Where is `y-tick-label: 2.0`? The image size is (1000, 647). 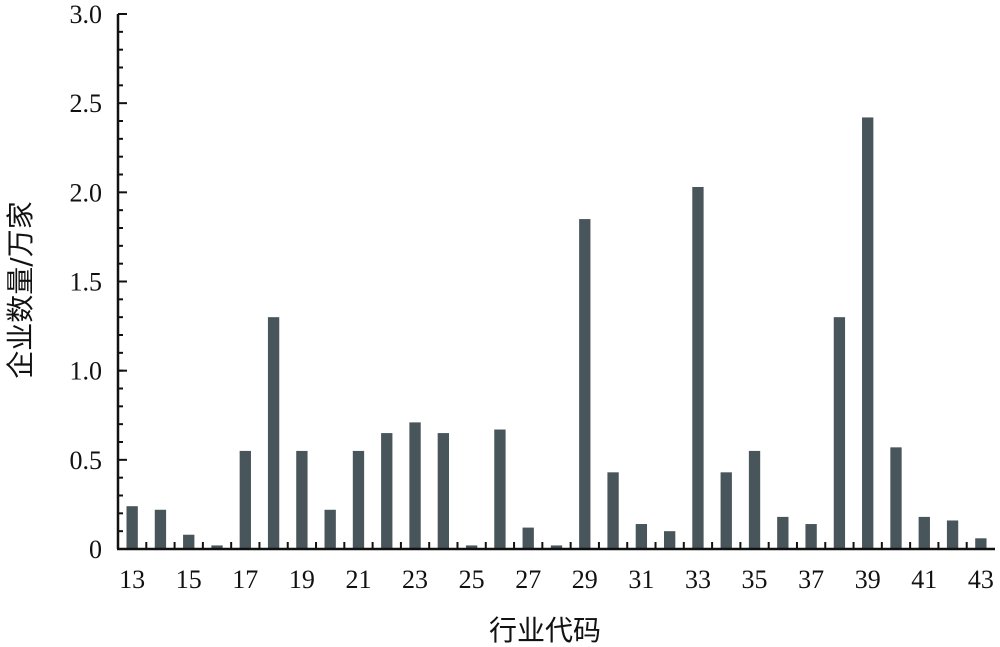 y-tick-label: 2.0 is located at coordinates (86, 192).